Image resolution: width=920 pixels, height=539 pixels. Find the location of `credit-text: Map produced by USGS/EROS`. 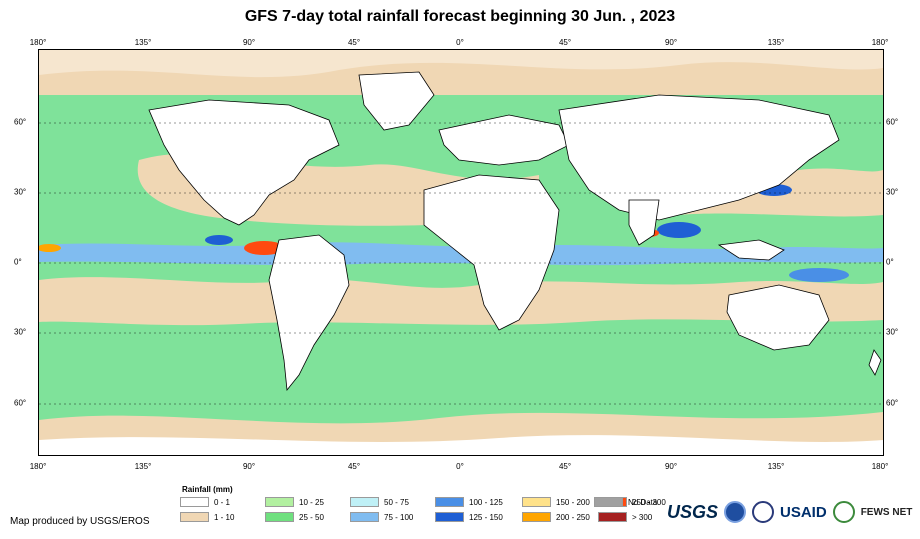

credit-text: Map produced by USGS/EROS is located at coordinates (80, 521).